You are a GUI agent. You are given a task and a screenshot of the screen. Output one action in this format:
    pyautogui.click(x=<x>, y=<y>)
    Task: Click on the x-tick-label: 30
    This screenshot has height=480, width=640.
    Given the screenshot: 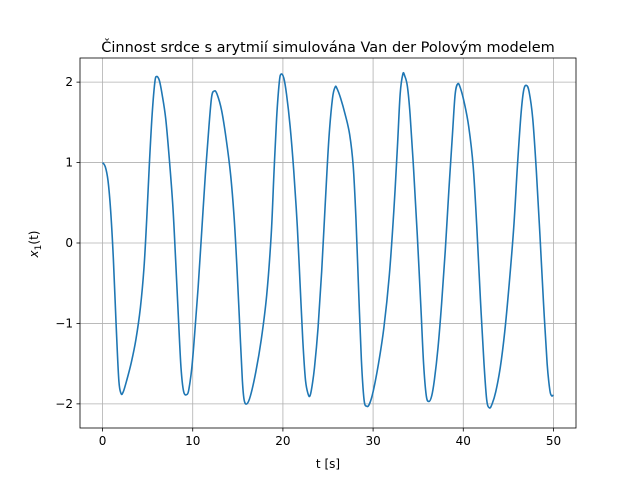 What is the action you would take?
    pyautogui.click(x=372, y=441)
    